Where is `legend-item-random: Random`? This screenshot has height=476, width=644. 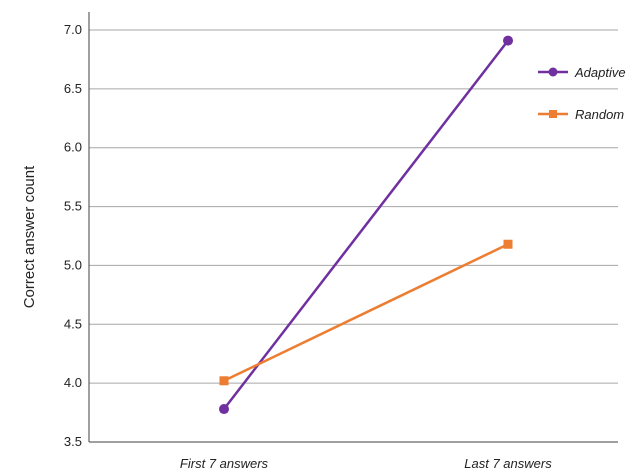 legend-item-random: Random is located at coordinates (581, 114).